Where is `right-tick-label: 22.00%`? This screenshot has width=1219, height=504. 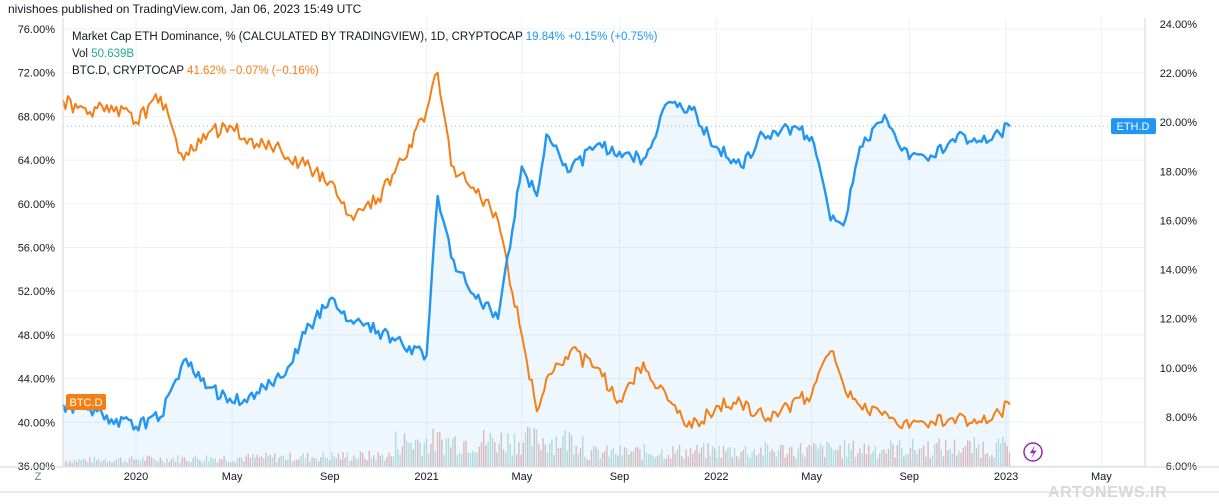 right-tick-label: 22.00% is located at coordinates (1179, 74).